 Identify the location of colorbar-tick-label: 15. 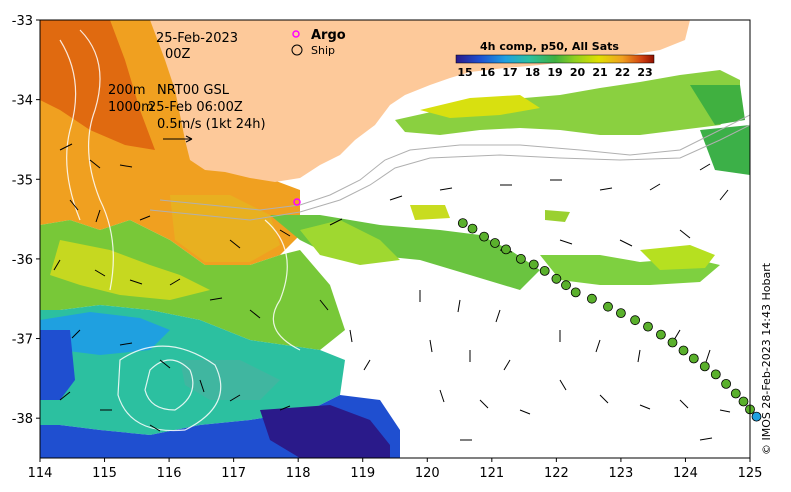
(464, 72).